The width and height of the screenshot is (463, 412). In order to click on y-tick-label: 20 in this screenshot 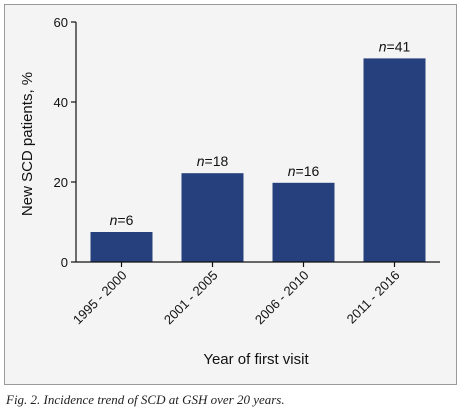, I will do `click(61, 182)`.